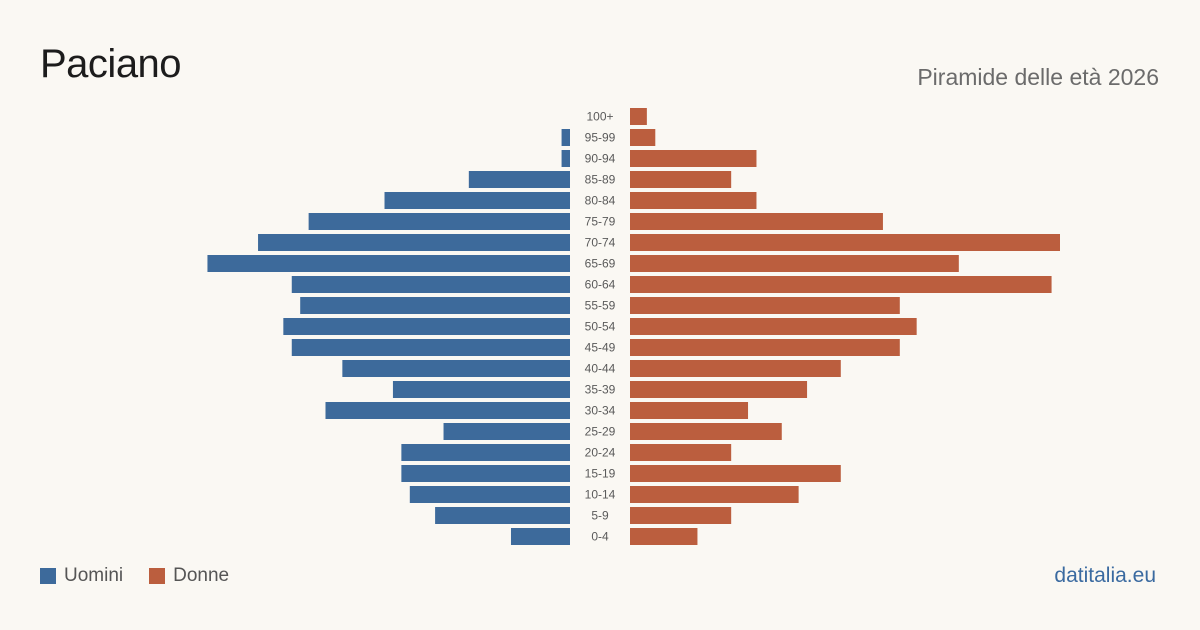 This screenshot has height=630, width=1200. What do you see at coordinates (600, 411) in the screenshot?
I see `age-label-30-34: 30-34` at bounding box center [600, 411].